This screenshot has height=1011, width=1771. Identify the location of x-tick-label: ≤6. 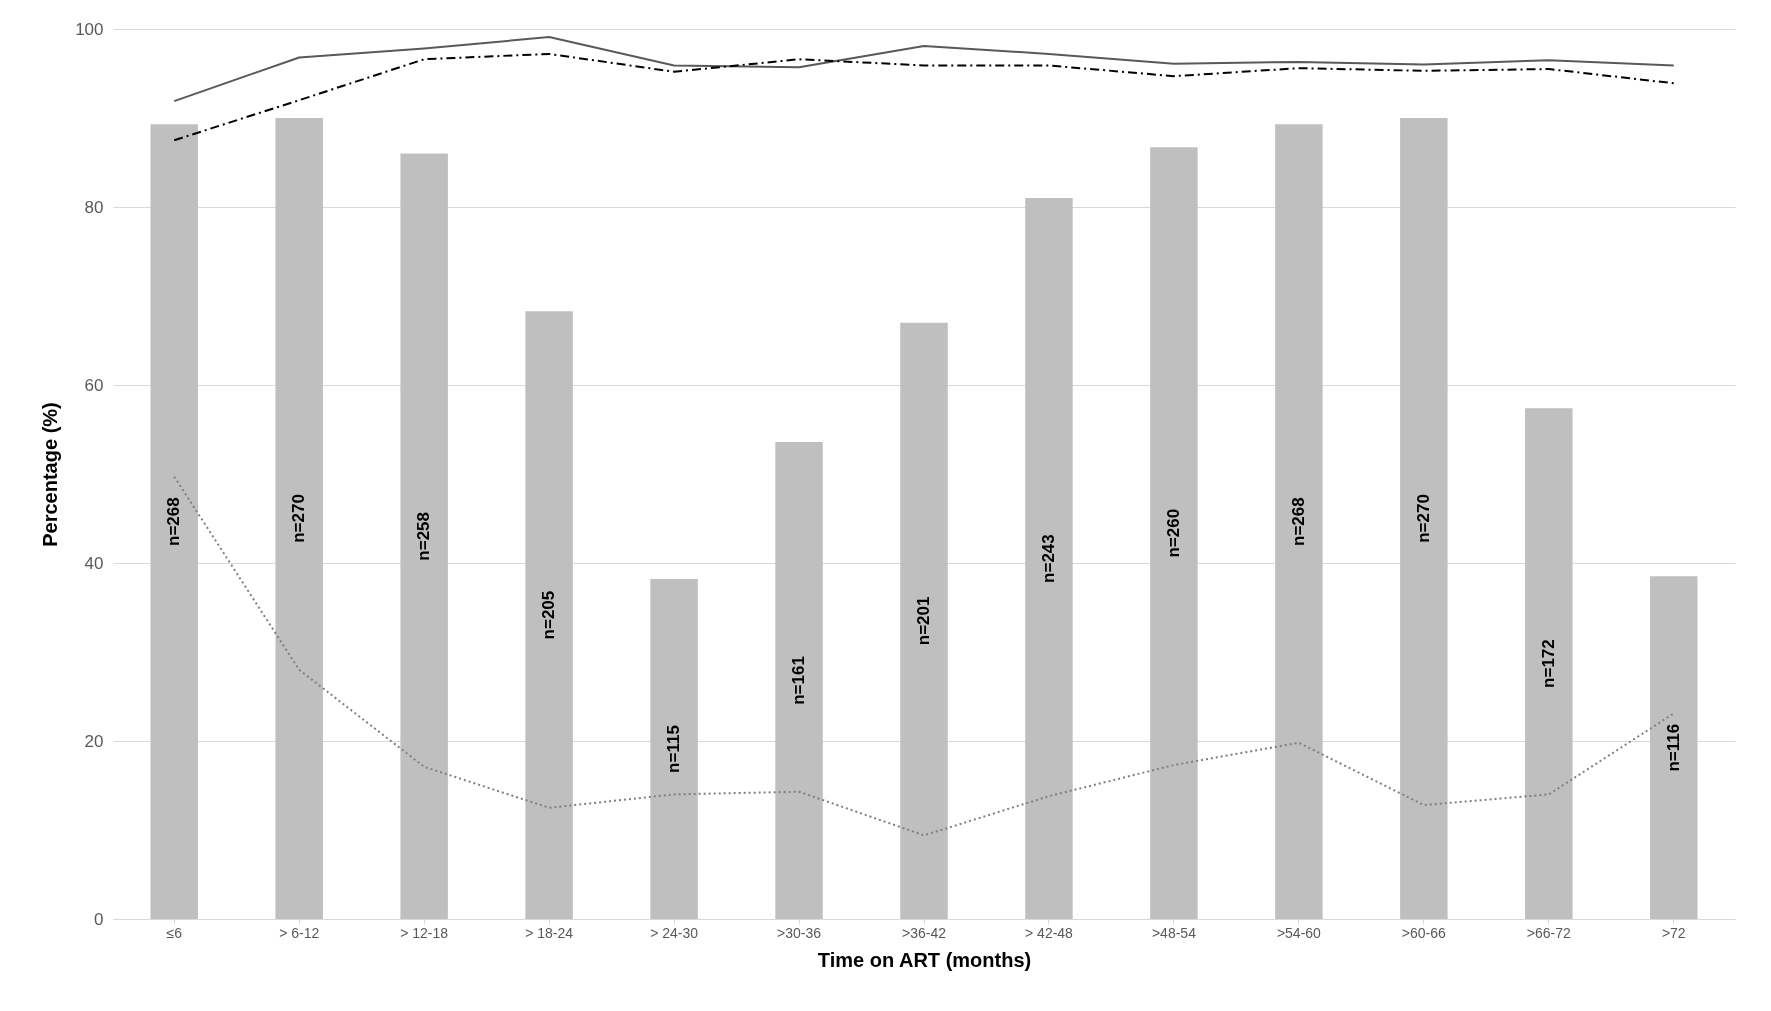
(174, 932).